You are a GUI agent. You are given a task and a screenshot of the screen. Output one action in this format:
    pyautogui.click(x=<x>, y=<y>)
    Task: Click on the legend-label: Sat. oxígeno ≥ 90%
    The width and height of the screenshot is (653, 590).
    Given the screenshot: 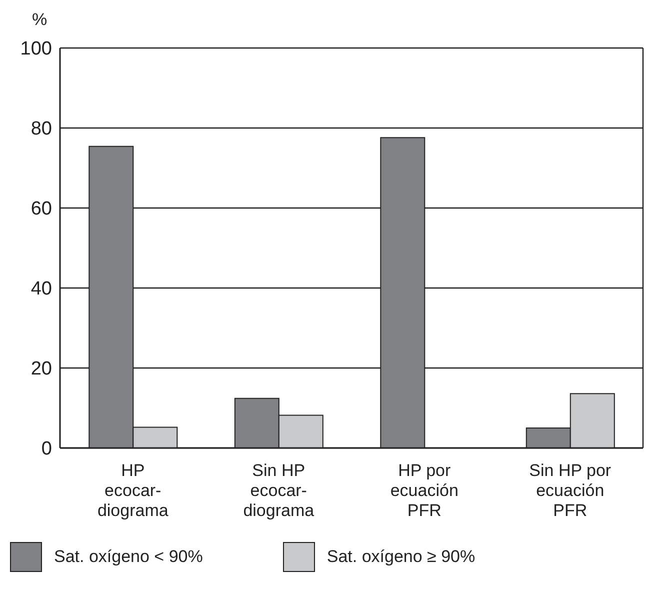 What is the action you would take?
    pyautogui.click(x=401, y=557)
    